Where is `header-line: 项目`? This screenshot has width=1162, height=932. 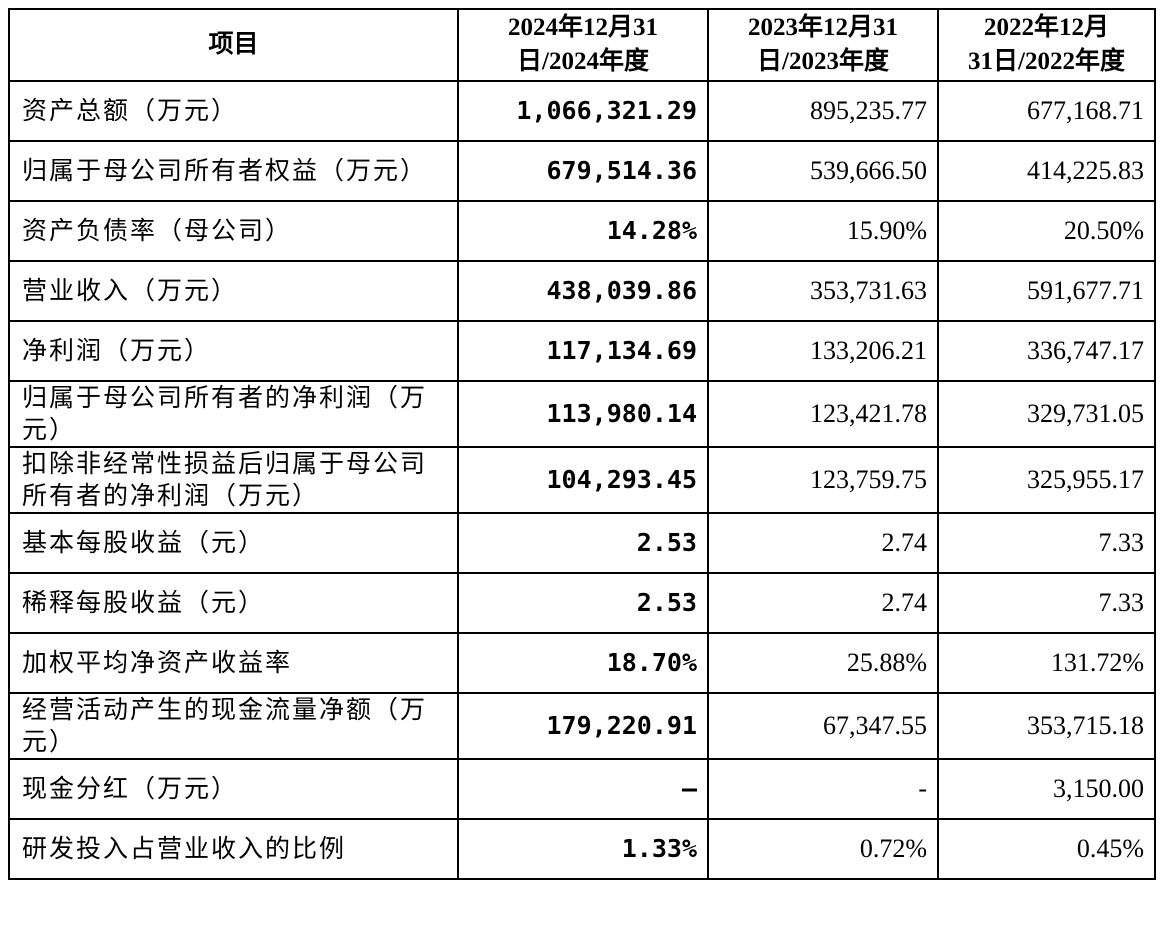
header-line: 项目 is located at coordinates (233, 44).